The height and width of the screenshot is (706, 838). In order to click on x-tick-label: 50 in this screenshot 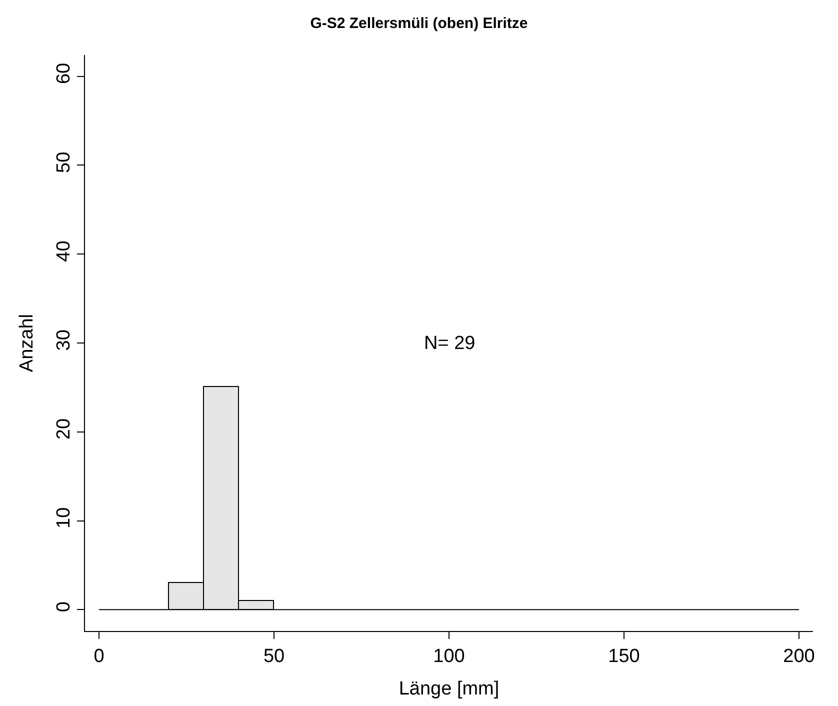, I will do `click(274, 656)`.